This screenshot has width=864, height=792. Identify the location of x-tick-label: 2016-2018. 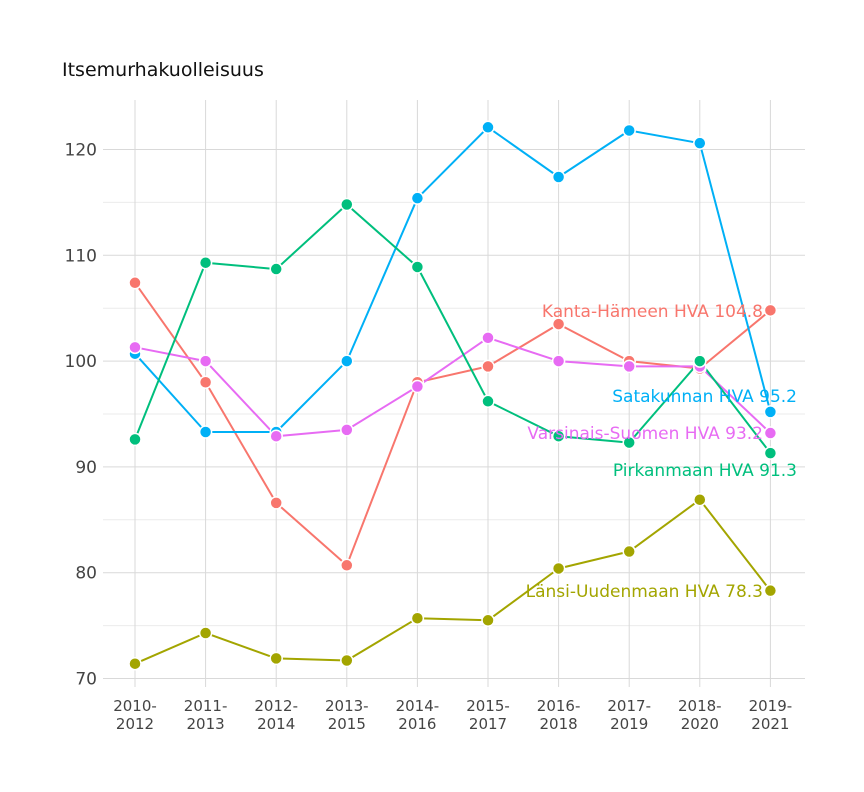
(559, 715).